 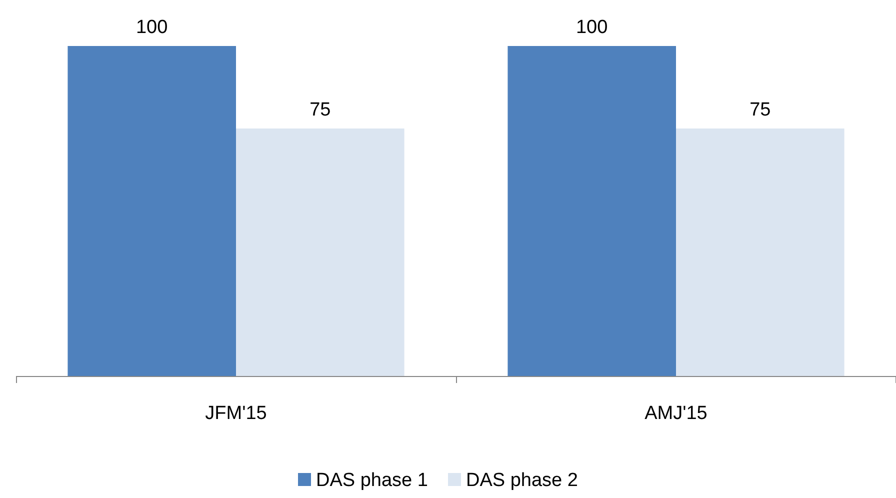 I want to click on x-tick-label: JFM'15, so click(x=236, y=413).